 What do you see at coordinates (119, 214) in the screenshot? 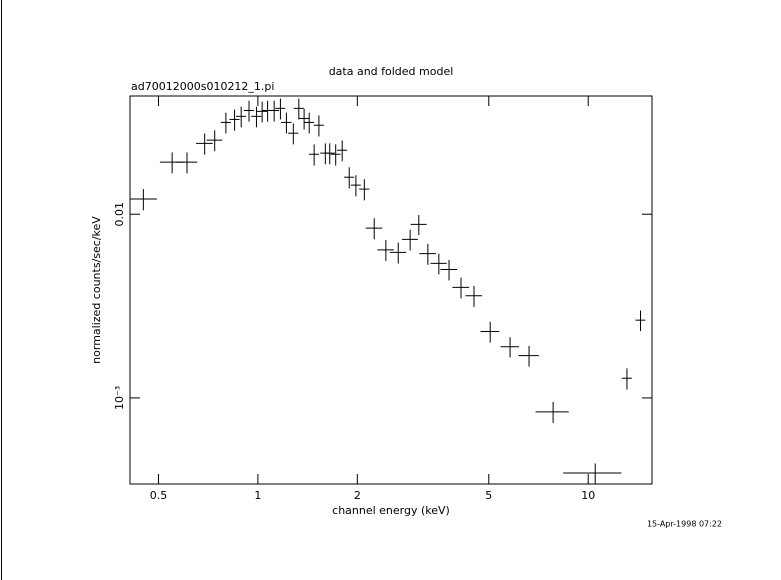
I see `y-tick-label: 0.01` at bounding box center [119, 214].